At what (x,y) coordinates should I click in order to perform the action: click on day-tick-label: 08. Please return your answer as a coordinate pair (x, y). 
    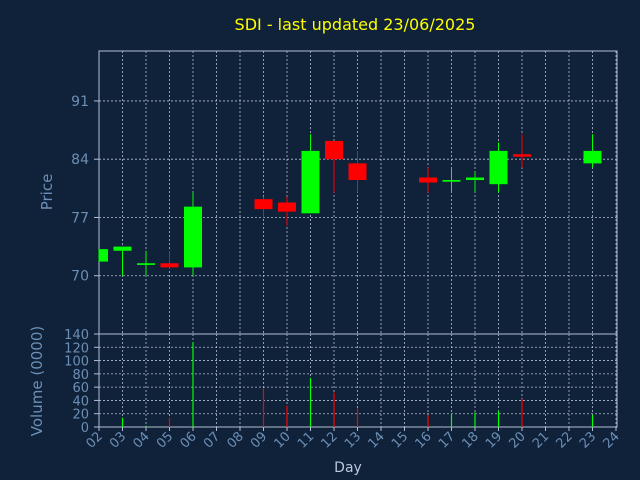
    Looking at the image, I should click on (236, 440).